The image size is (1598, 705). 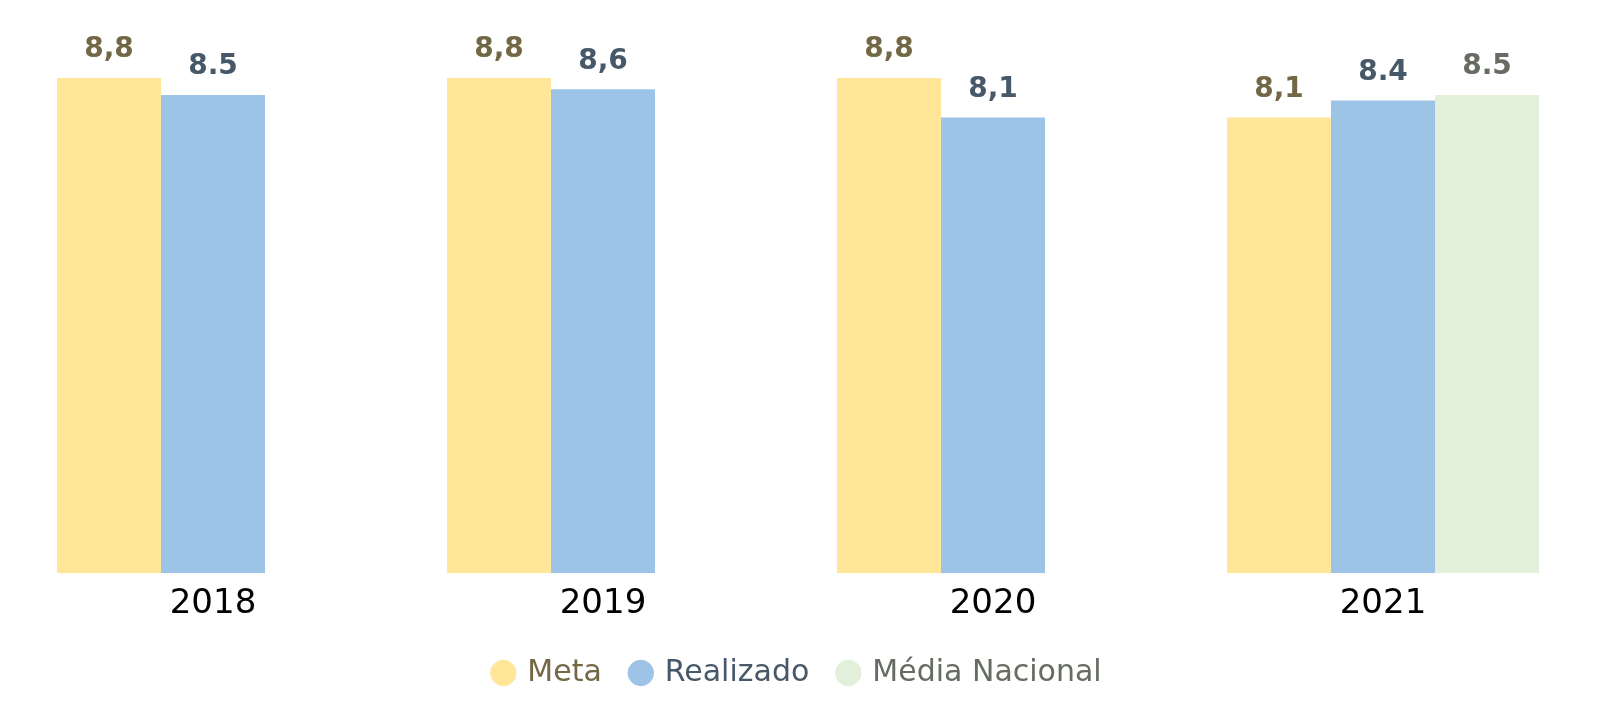 I want to click on x-tick-label: 2019, so click(x=603, y=601).